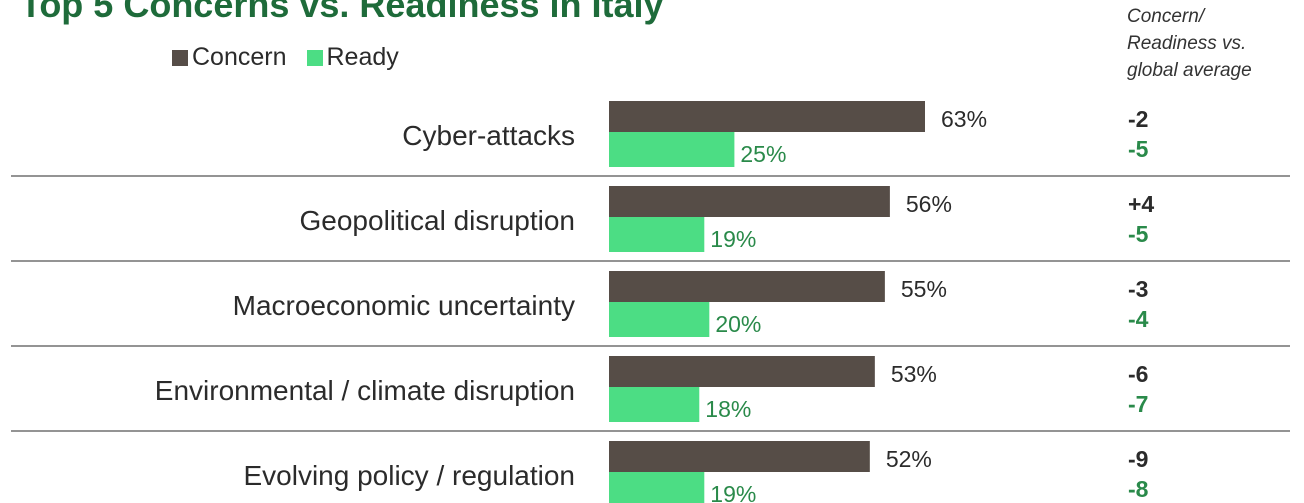 This screenshot has height=503, width=1304. I want to click on ready-value-label: 20%, so click(738, 324).